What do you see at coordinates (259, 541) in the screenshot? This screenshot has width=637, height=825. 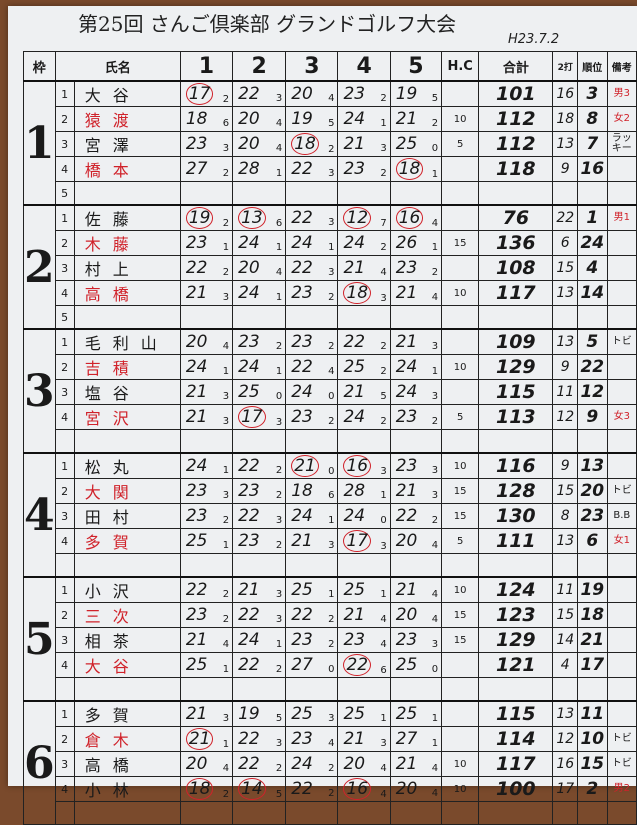 I see `hole-2-score: 23 2` at bounding box center [259, 541].